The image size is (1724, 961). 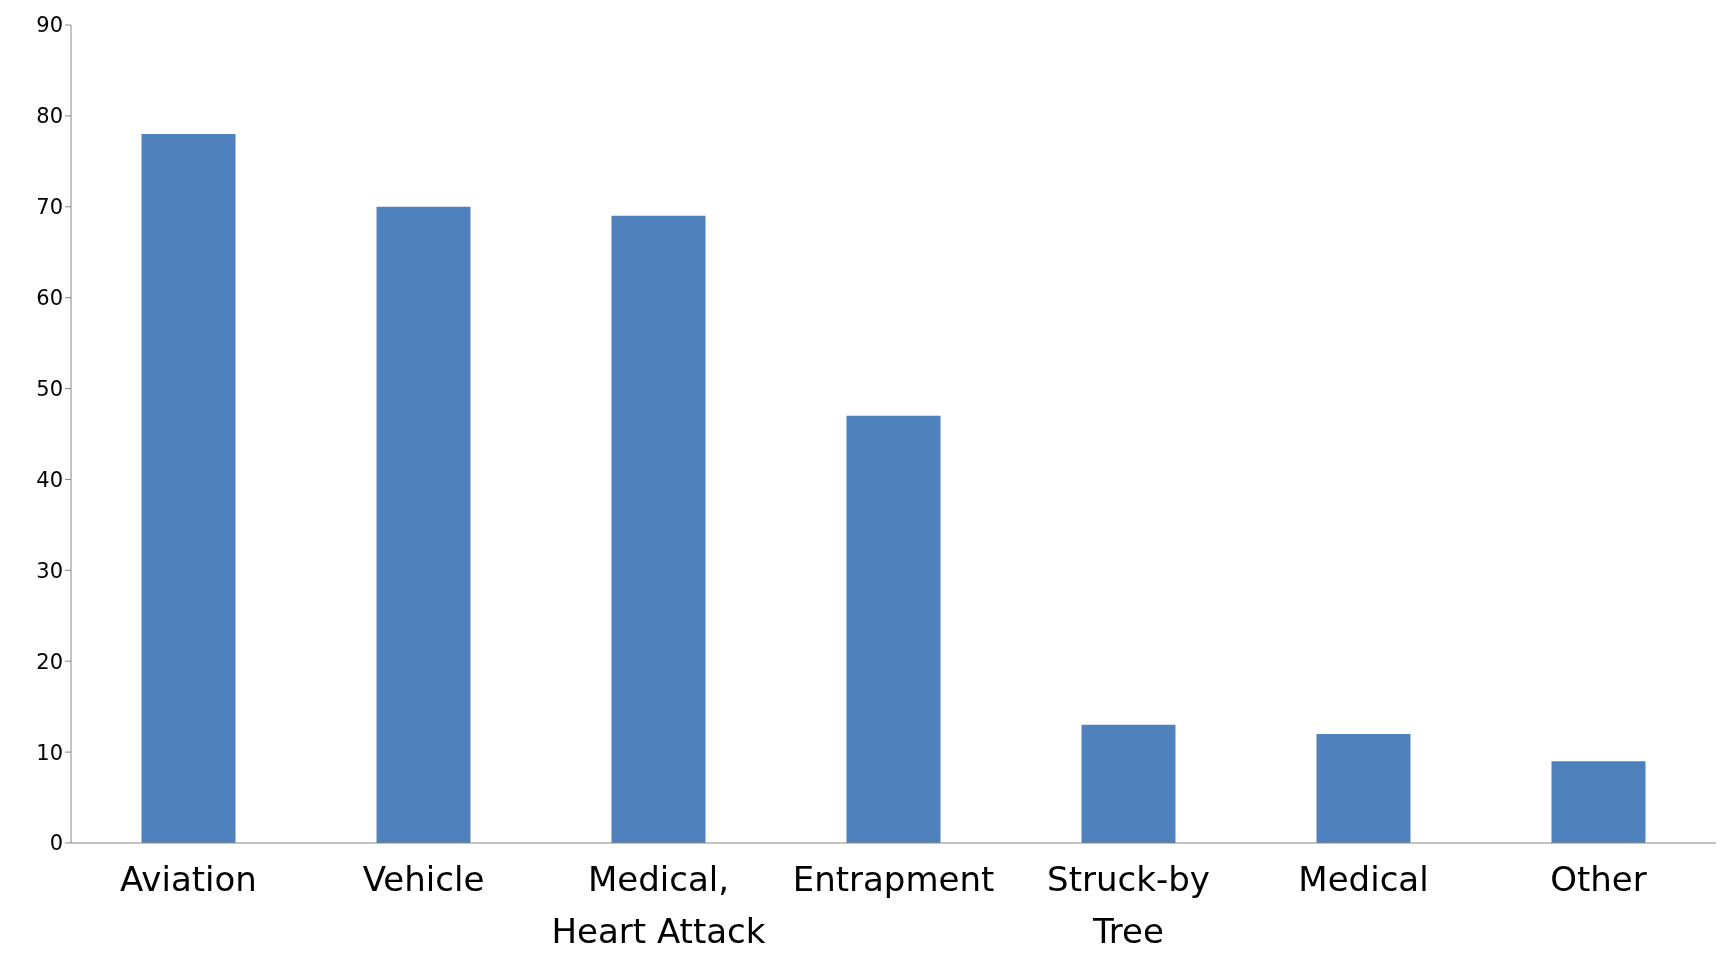 I want to click on y-tick-label: 0, so click(x=56, y=843).